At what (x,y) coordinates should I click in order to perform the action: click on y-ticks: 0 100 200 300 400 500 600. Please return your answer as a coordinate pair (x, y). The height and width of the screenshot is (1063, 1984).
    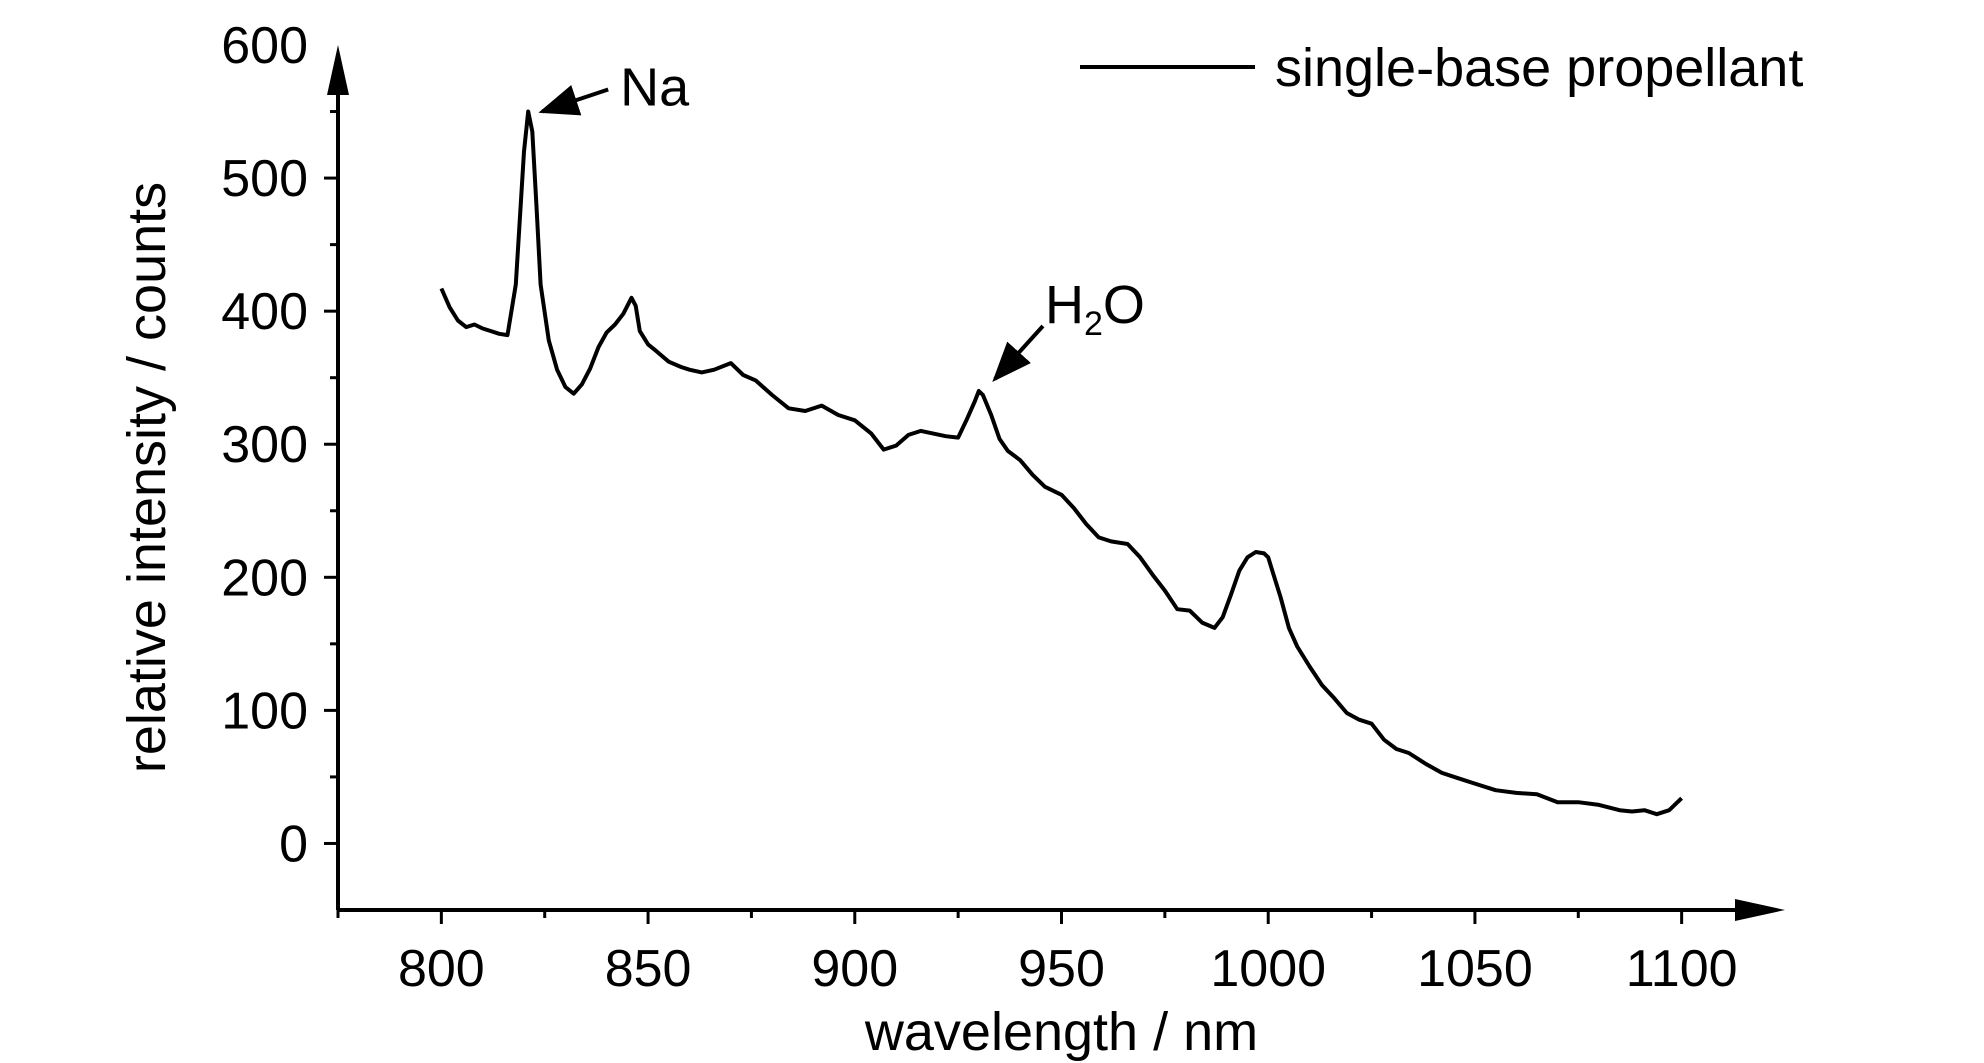
    Looking at the image, I should click on (279, 445).